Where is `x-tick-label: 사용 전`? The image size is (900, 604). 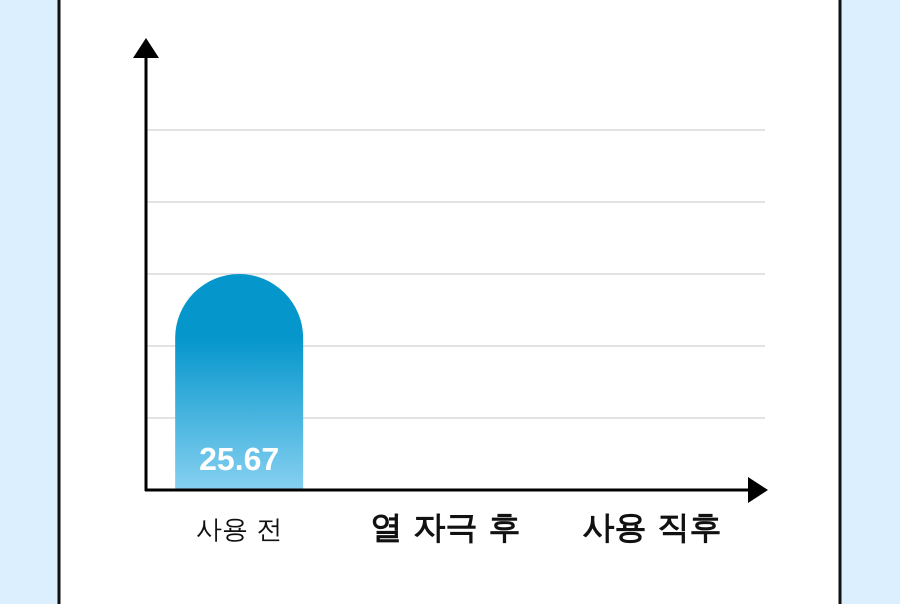
x-tick-label: 사용 전 is located at coordinates (239, 530).